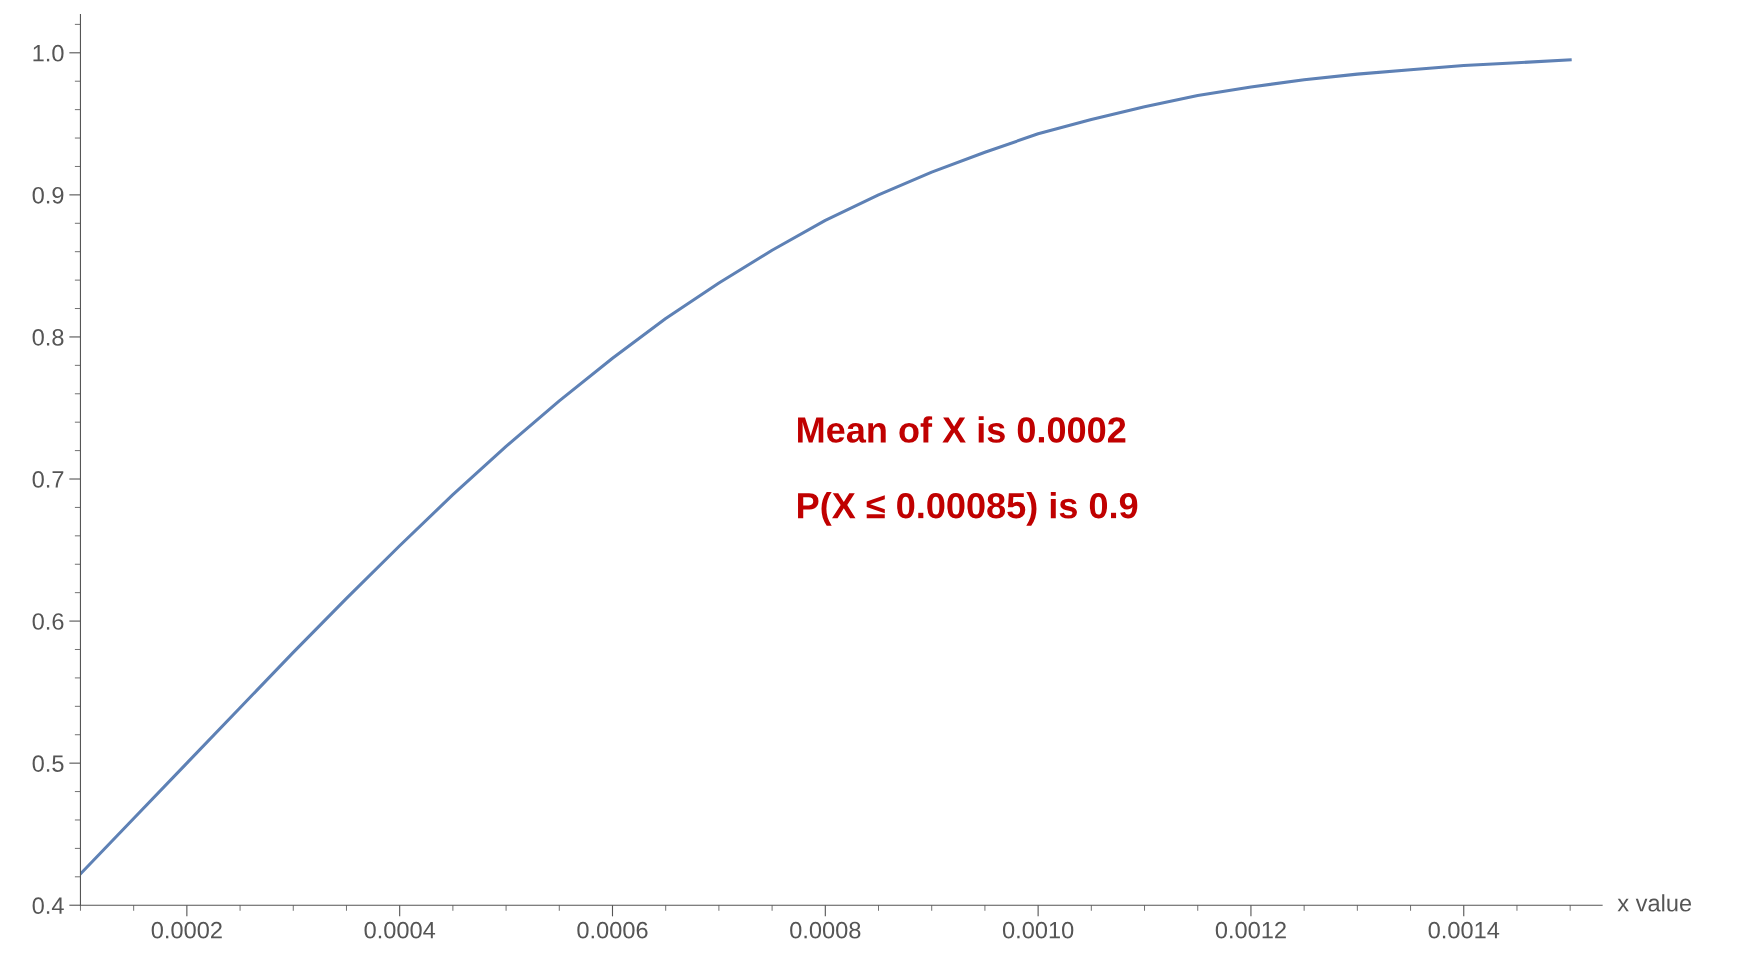  I want to click on y-tick-label: 0.8, so click(48, 337).